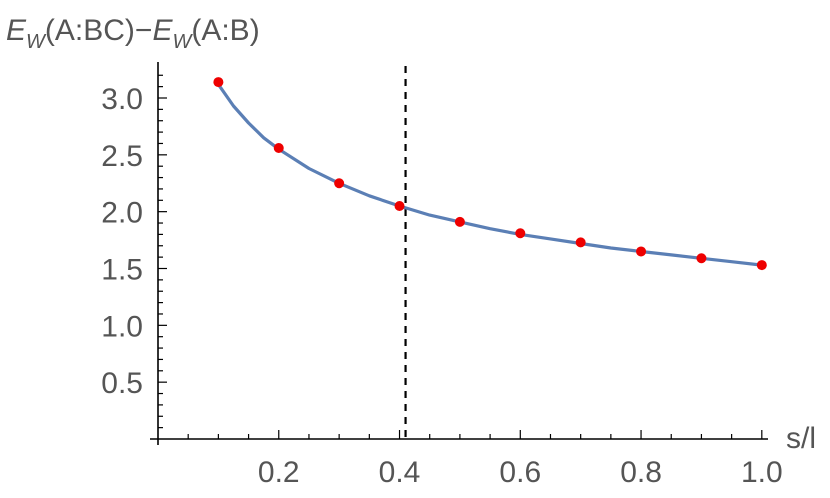 The height and width of the screenshot is (498, 830). Describe the element at coordinates (279, 472) in the screenshot. I see `x-tick-label: 0.2` at that location.